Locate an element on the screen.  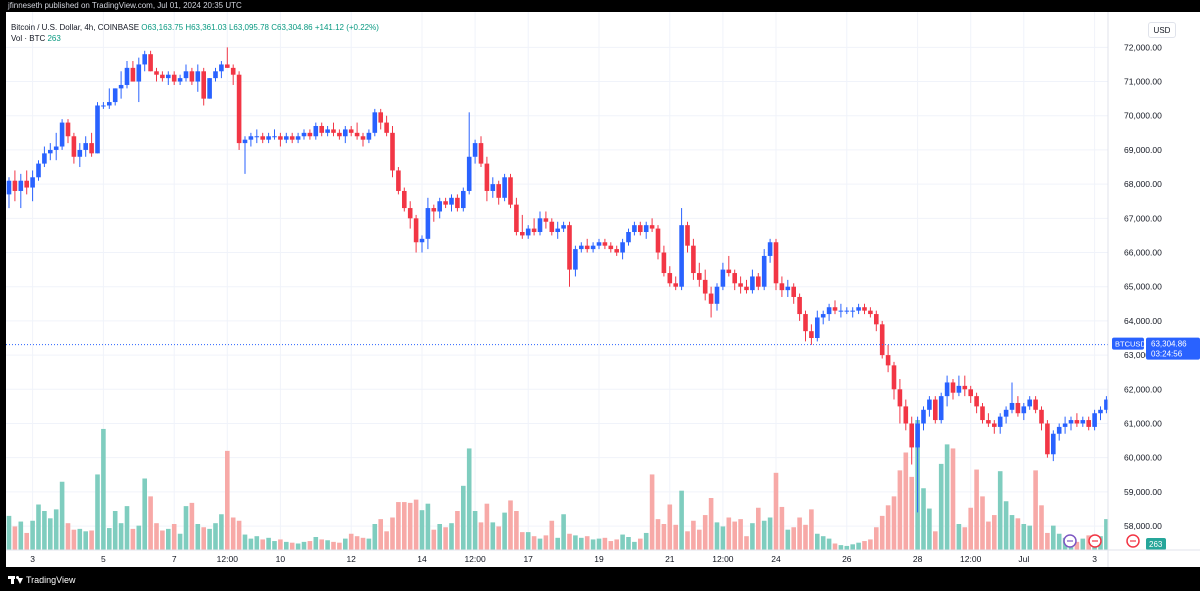
time-tick-label: 7 is located at coordinates (174, 559).